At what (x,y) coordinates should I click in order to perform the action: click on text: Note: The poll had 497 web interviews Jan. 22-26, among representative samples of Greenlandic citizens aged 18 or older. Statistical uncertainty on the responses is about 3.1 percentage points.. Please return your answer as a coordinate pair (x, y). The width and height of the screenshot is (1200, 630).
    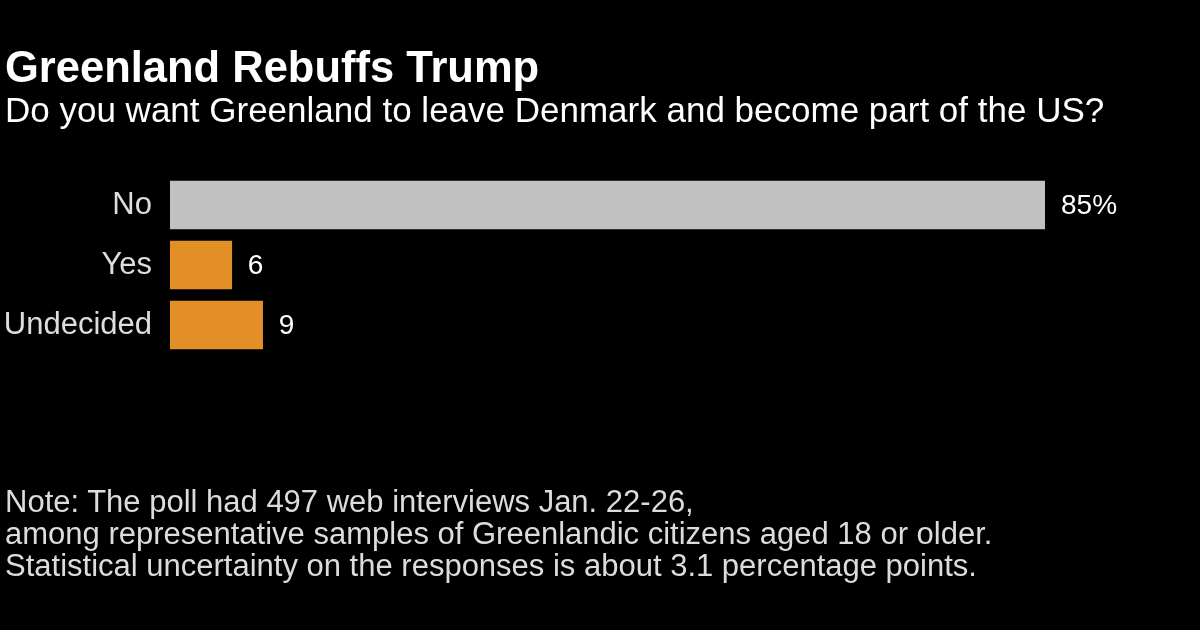
    Looking at the image, I should click on (499, 533).